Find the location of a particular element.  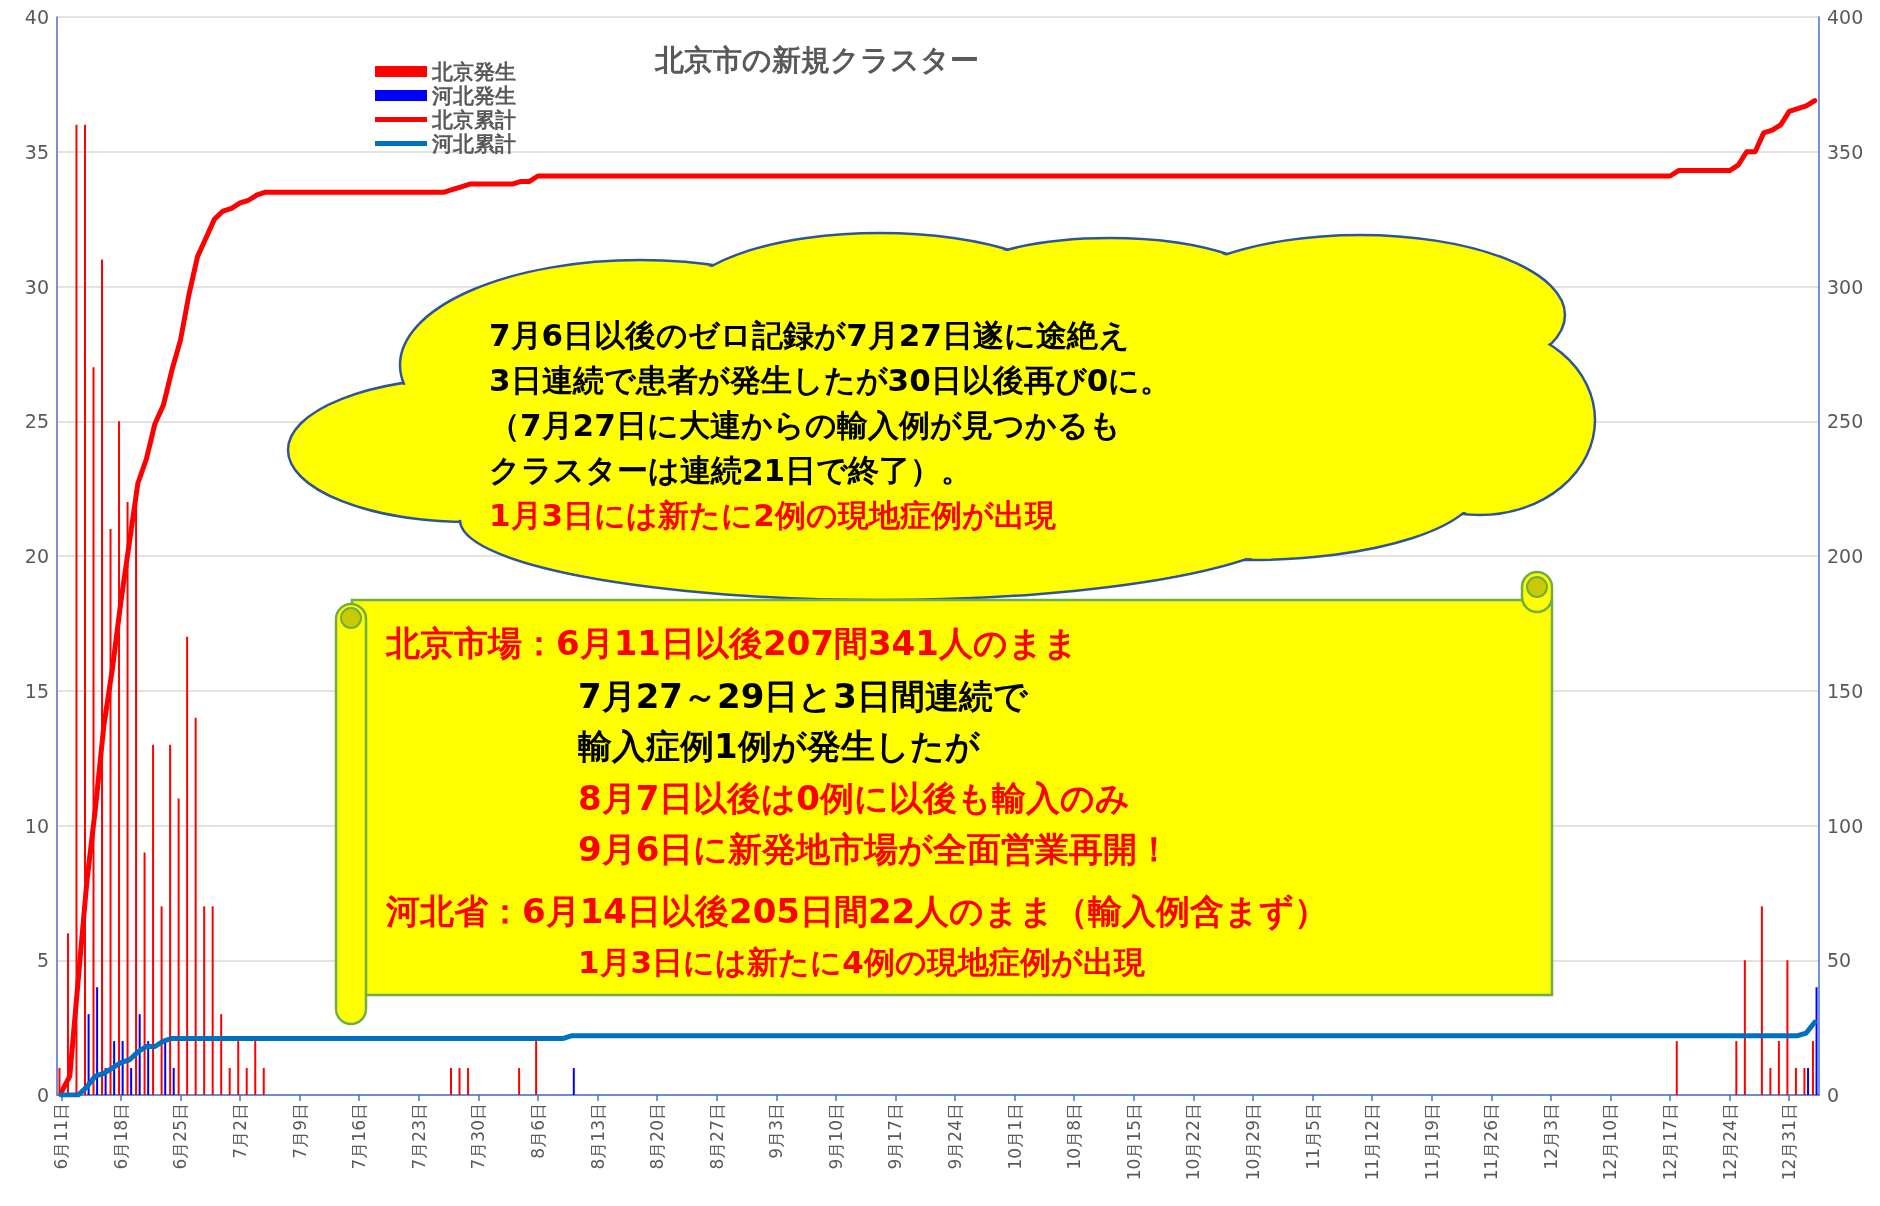

legend-label: 北京累計 is located at coordinates (473, 119).